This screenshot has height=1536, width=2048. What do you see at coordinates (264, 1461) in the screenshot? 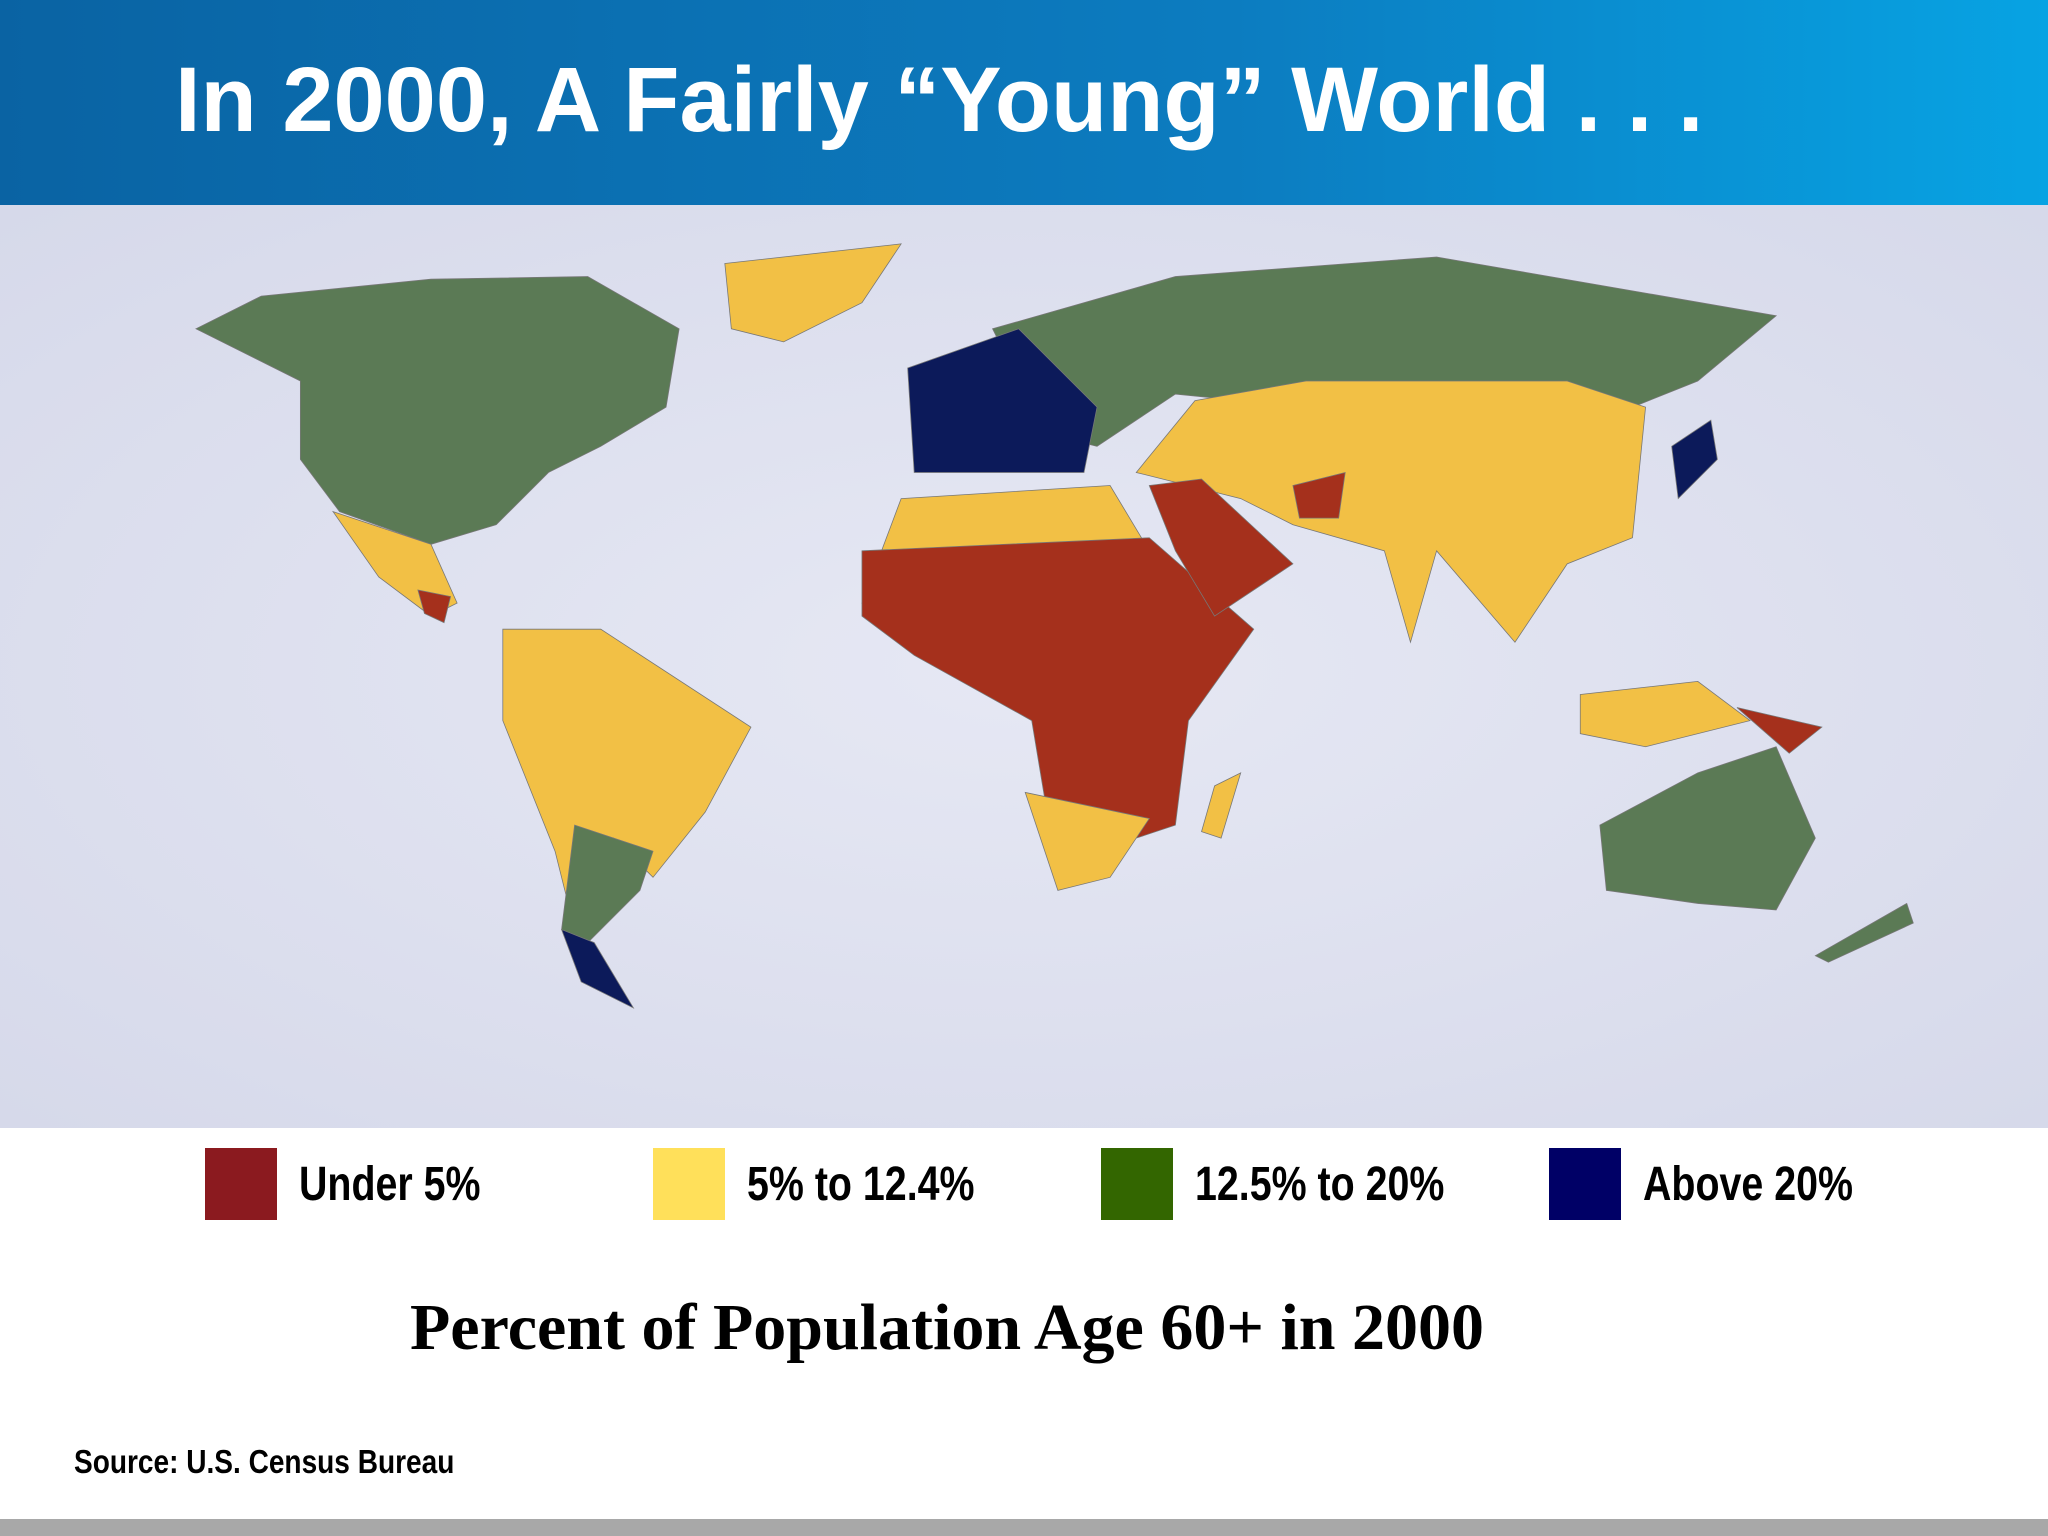
I see `source: Source: U.S. Census Bureau` at bounding box center [264, 1461].